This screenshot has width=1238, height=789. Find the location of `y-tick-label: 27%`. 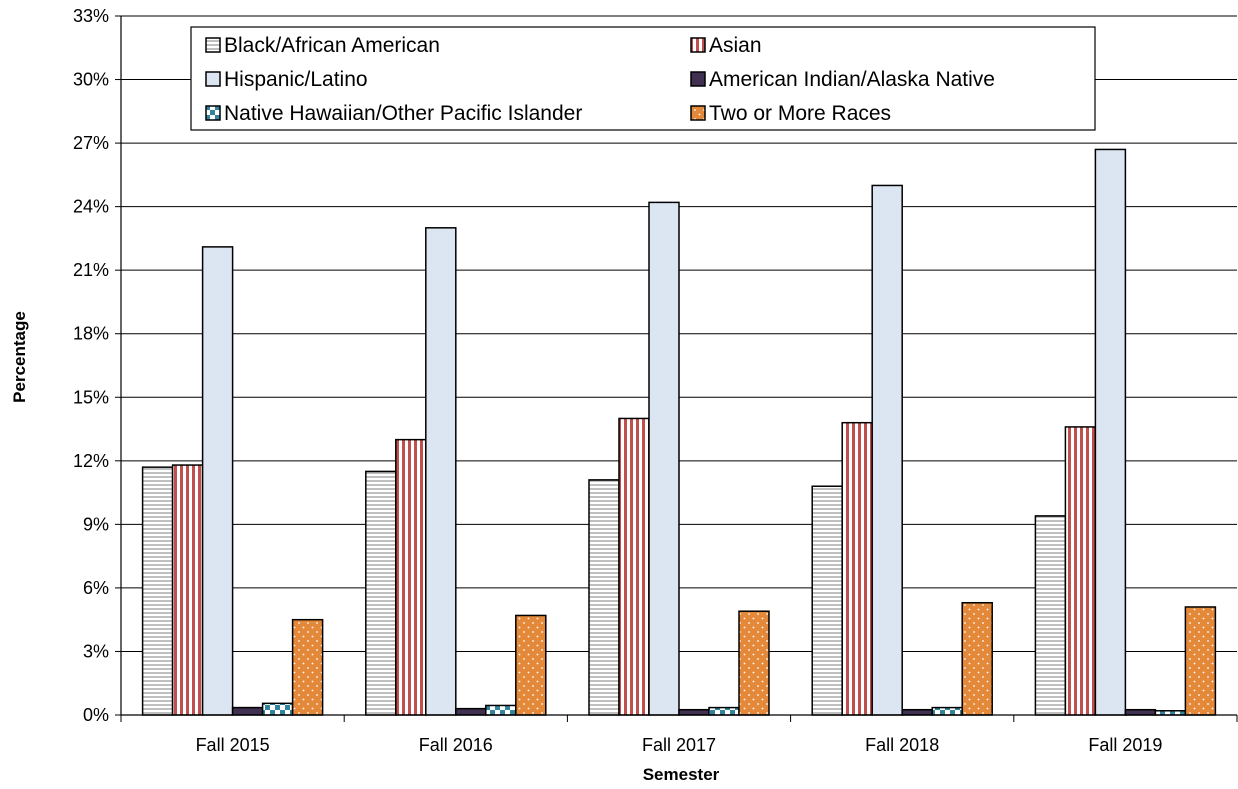

y-tick-label: 27% is located at coordinates (91, 143).